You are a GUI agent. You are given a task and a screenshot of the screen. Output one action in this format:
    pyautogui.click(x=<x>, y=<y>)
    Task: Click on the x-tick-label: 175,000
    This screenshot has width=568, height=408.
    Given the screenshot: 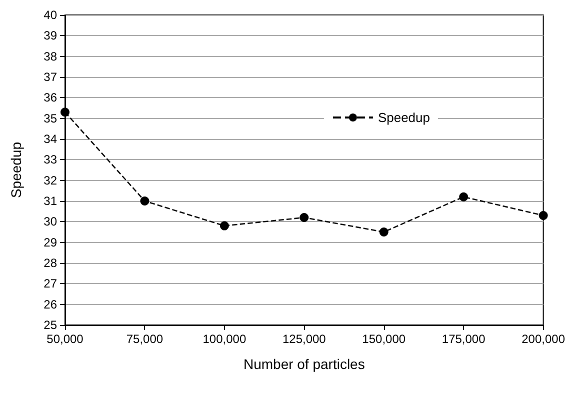 What is the action you would take?
    pyautogui.click(x=464, y=339)
    